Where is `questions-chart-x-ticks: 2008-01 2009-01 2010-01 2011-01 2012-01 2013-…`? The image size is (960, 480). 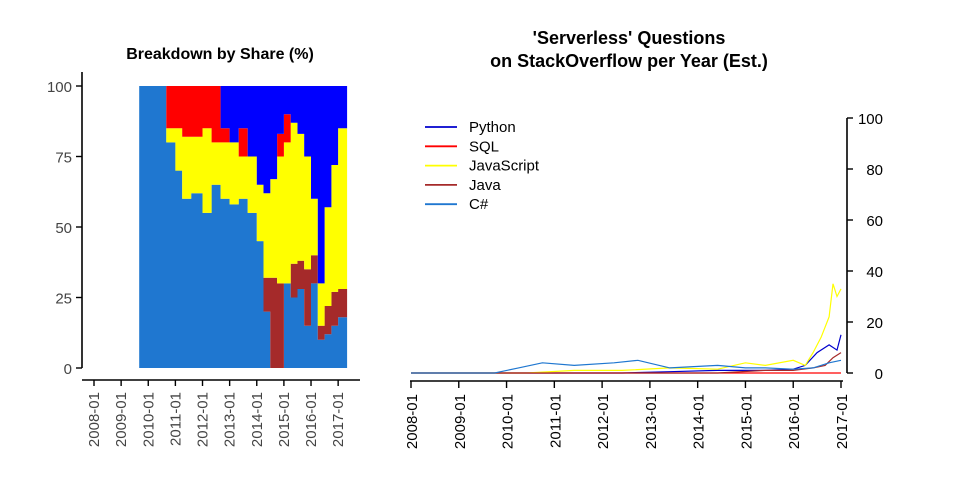 questions-chart-x-ticks: 2008-01 2009-01 2010-01 2011-01 2012-01 2013-… is located at coordinates (627, 415).